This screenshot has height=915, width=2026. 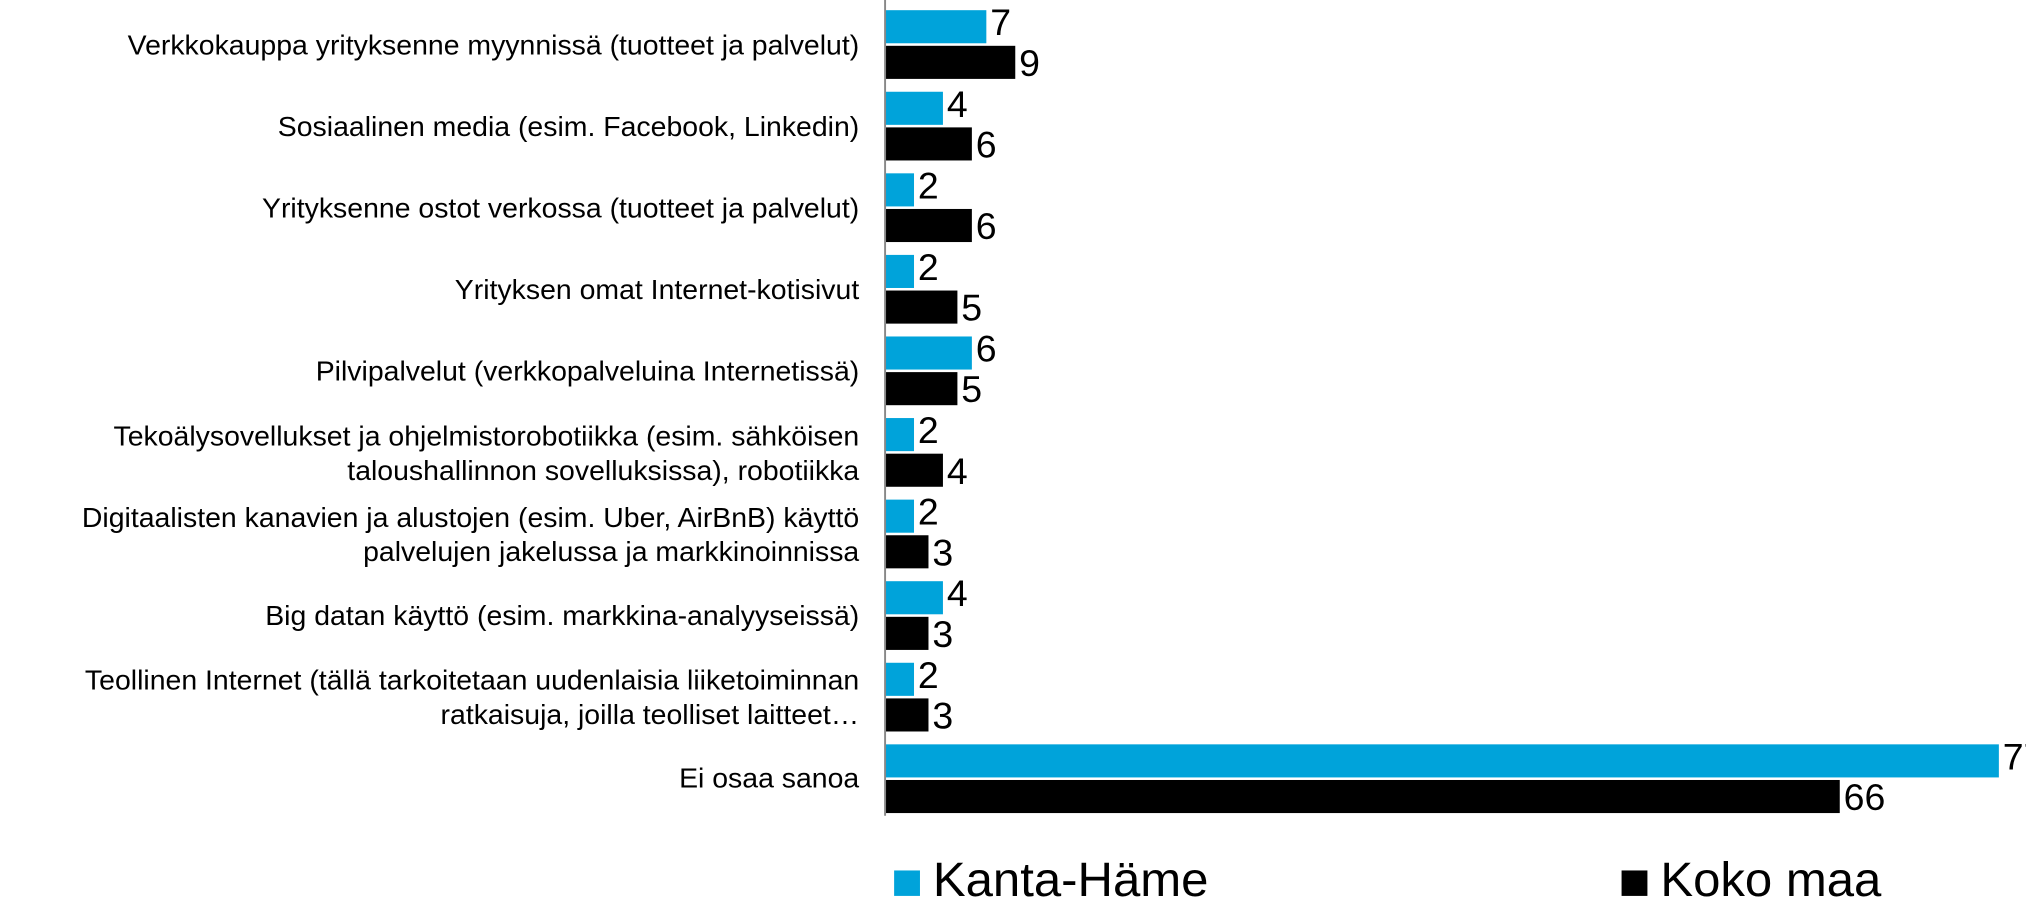 I want to click on category-label: Yrityksen omat Internet-kotisivut, so click(x=657, y=289).